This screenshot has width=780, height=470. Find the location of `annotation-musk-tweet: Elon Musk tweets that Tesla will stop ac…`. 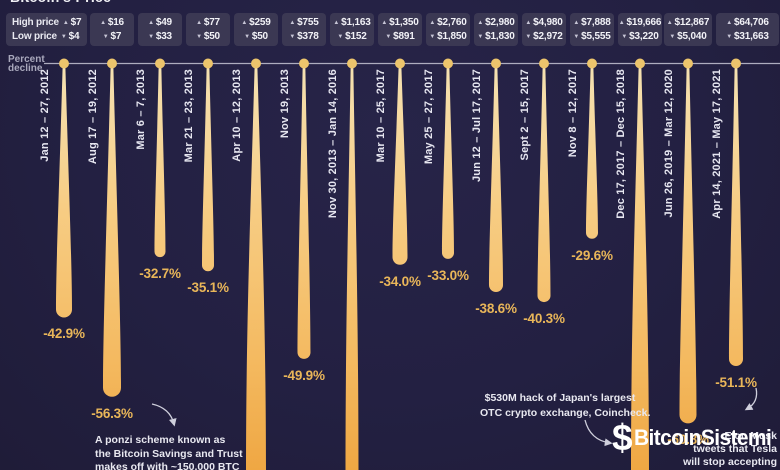

annotation-musk-tweet: Elon Musk tweets that Tesla will stop ac… is located at coordinates (730, 449).